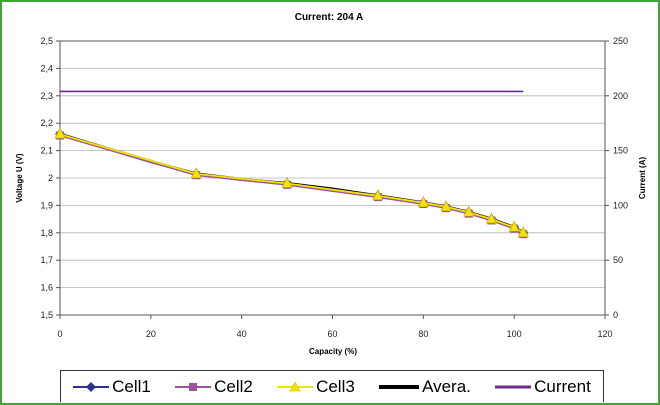 This screenshot has width=660, height=405. Describe the element at coordinates (513, 386) in the screenshot. I see `legend-marker-current` at that location.